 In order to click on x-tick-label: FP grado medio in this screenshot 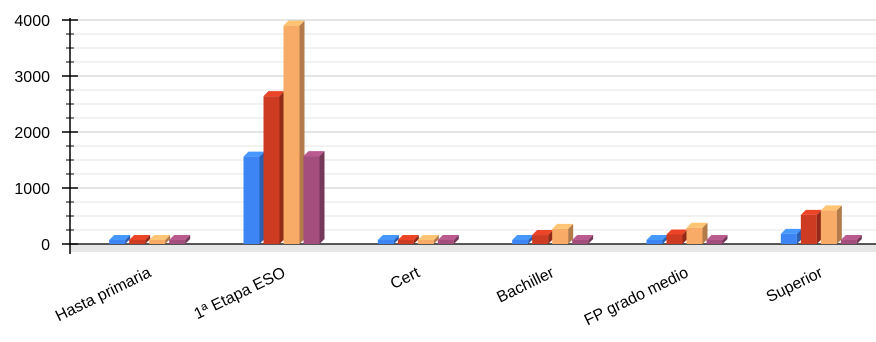, I will do `click(637, 296)`.